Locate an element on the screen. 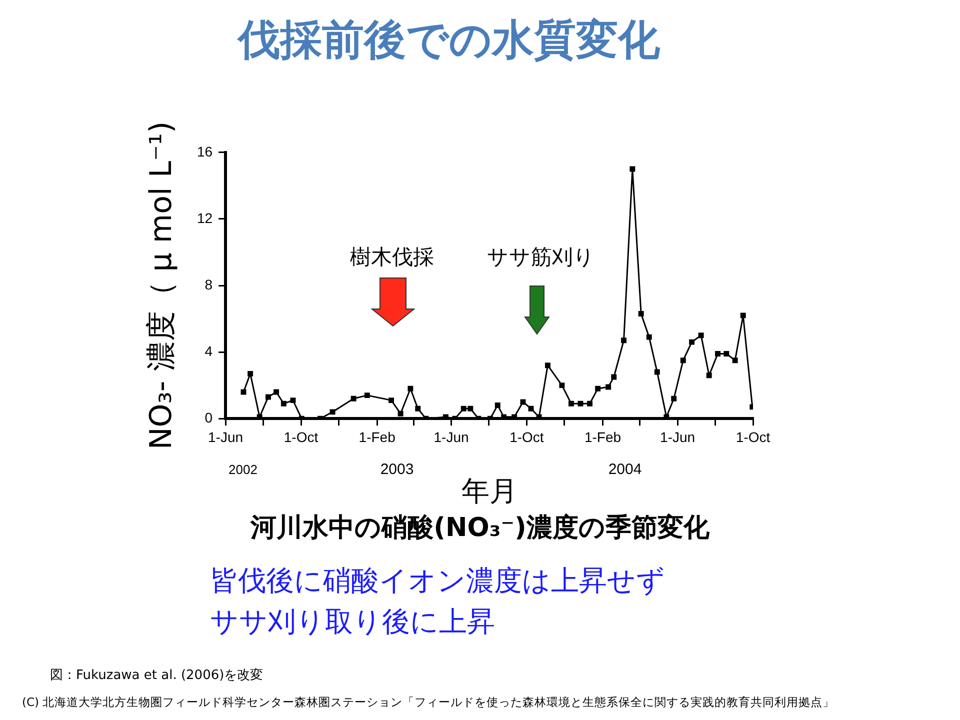 The image size is (960, 720). annotation: 樹木伐採 is located at coordinates (392, 257).